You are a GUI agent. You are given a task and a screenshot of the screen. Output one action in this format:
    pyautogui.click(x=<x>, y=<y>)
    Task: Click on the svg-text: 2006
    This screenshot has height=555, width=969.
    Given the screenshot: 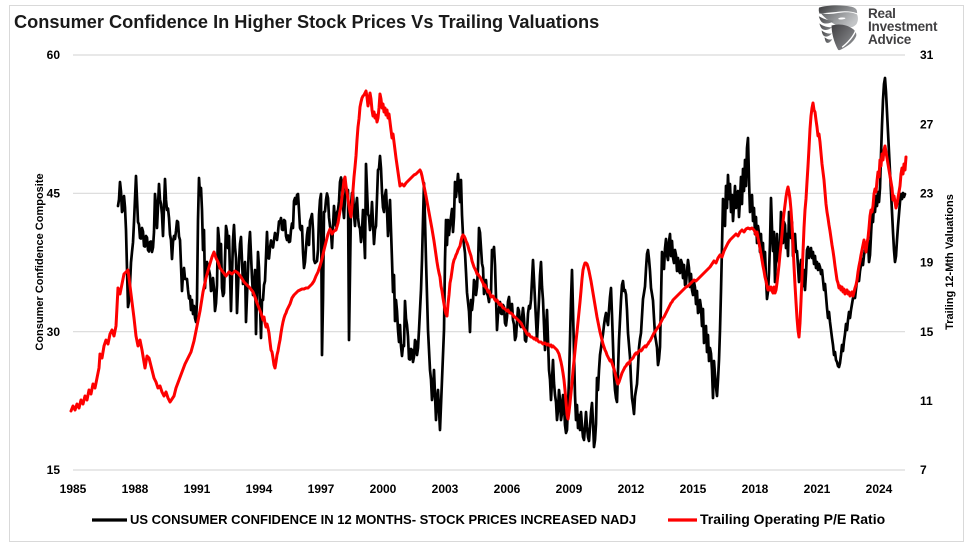 What is the action you would take?
    pyautogui.click(x=507, y=489)
    